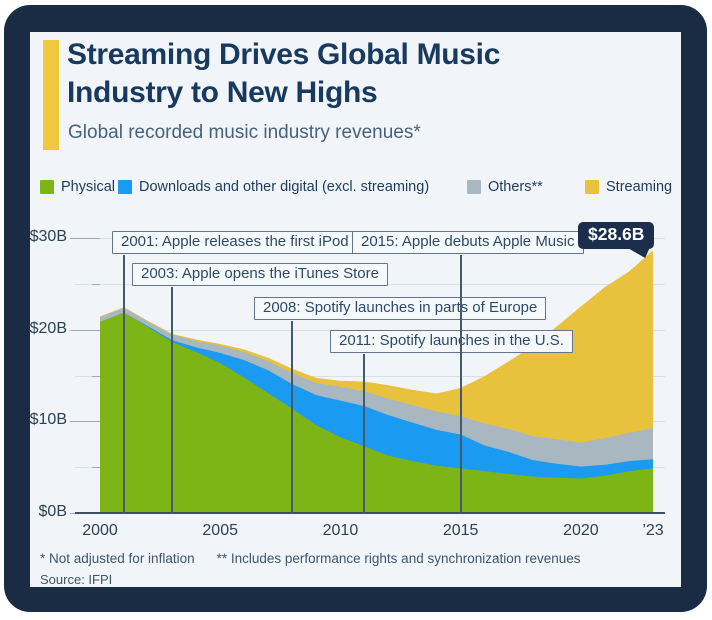 This screenshot has width=712, height=620. I want to click on callout-badge: $28.6B, so click(616, 235).